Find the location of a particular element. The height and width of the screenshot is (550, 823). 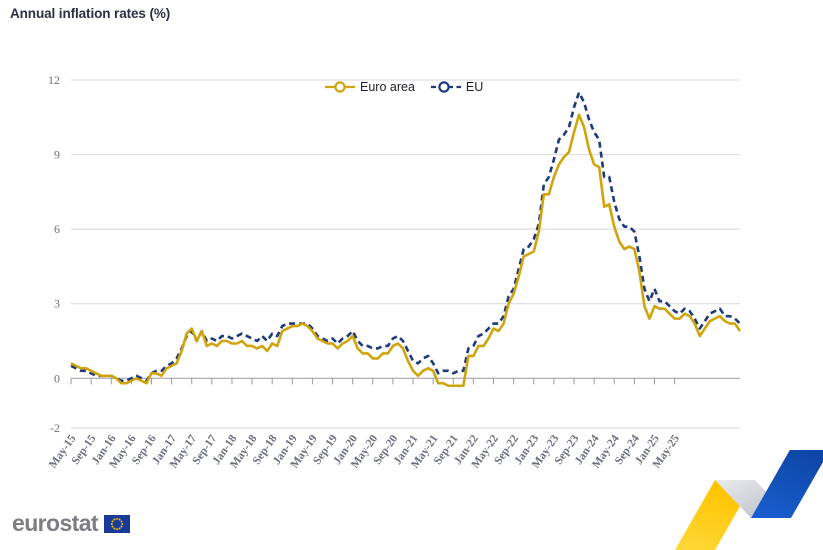

x-tick-label: May-15 is located at coordinates (63, 452).